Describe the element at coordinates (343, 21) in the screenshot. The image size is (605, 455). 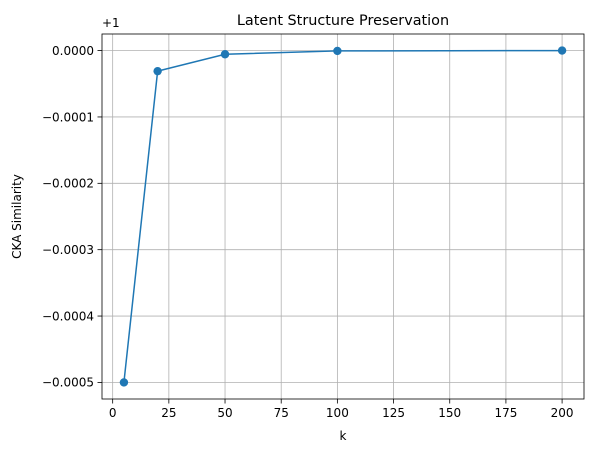
I see `chart-title: Latent Structure Preservation` at that location.